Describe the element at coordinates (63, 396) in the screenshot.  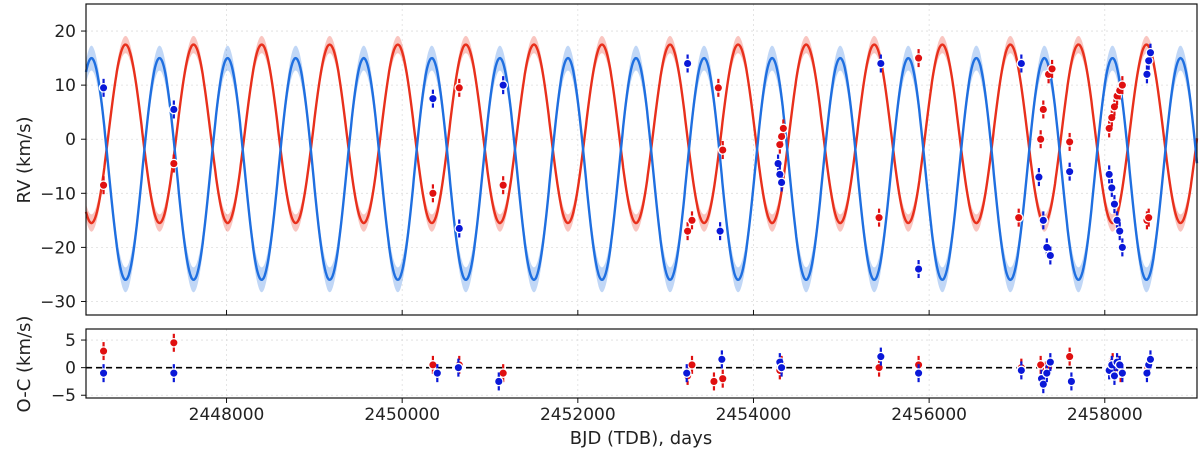
I see `residual-y-tick-label: −5` at that location.